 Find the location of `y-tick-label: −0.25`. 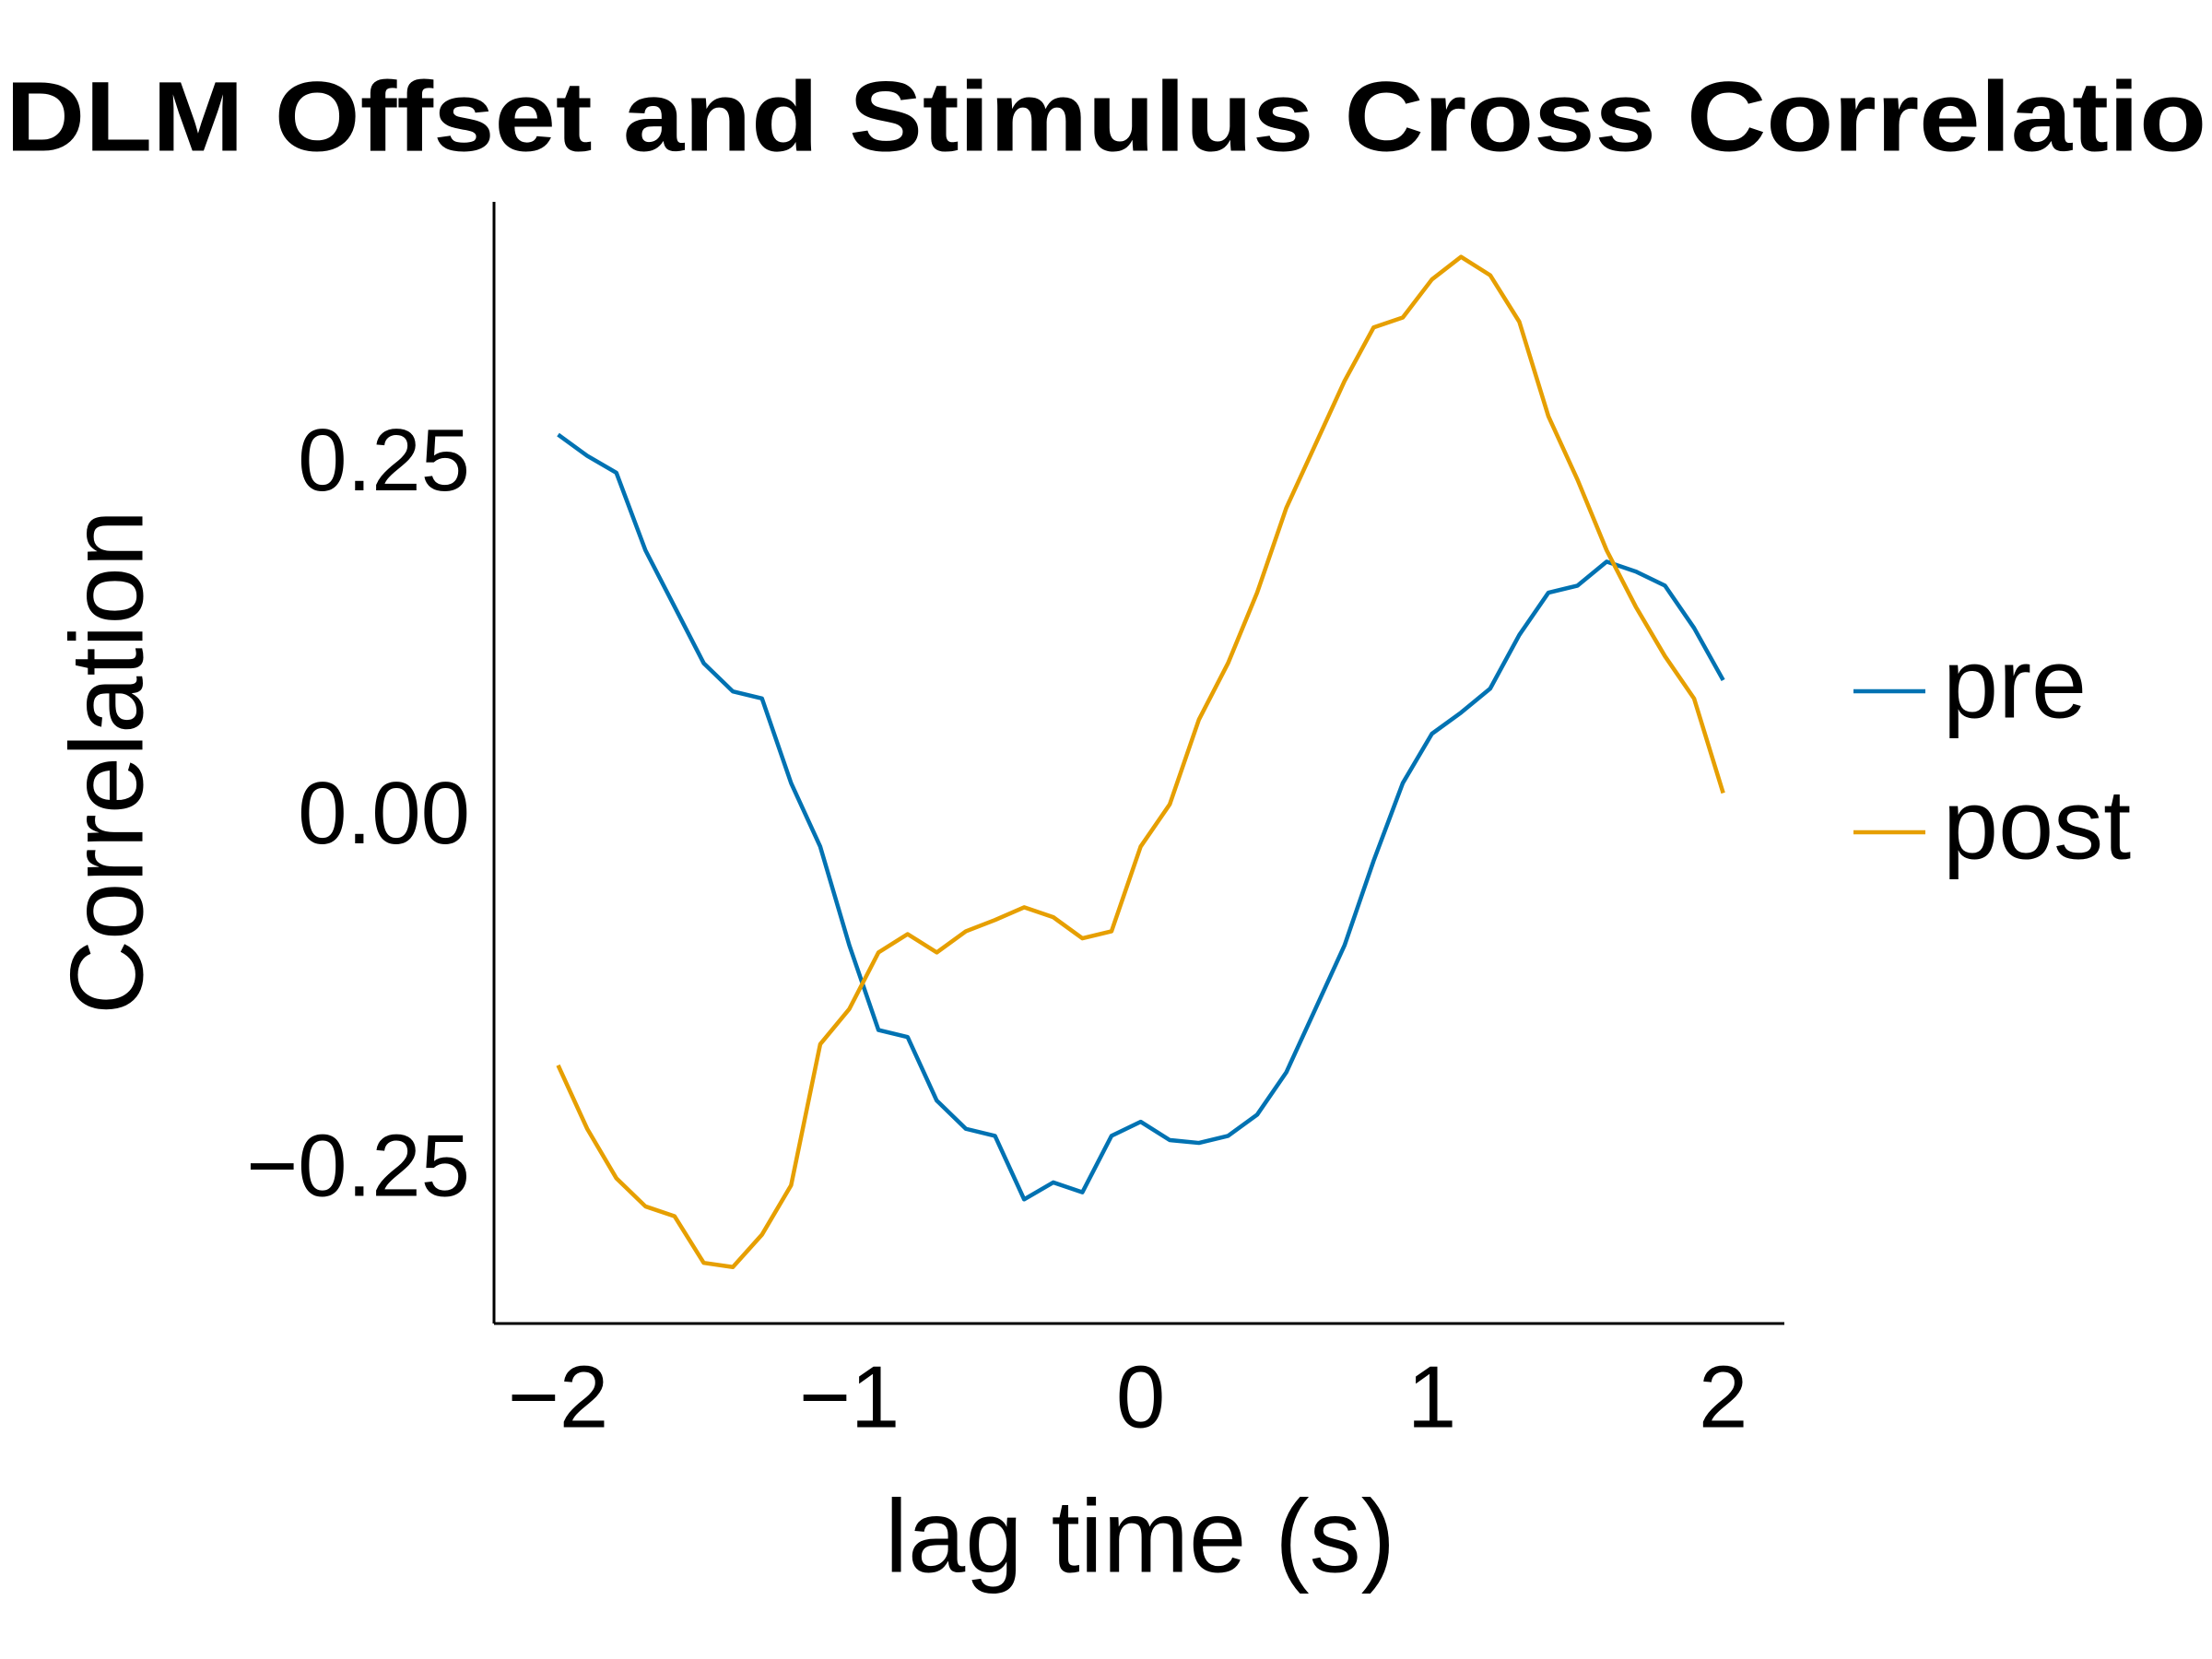

y-tick-label: −0.25 is located at coordinates (358, 1166).